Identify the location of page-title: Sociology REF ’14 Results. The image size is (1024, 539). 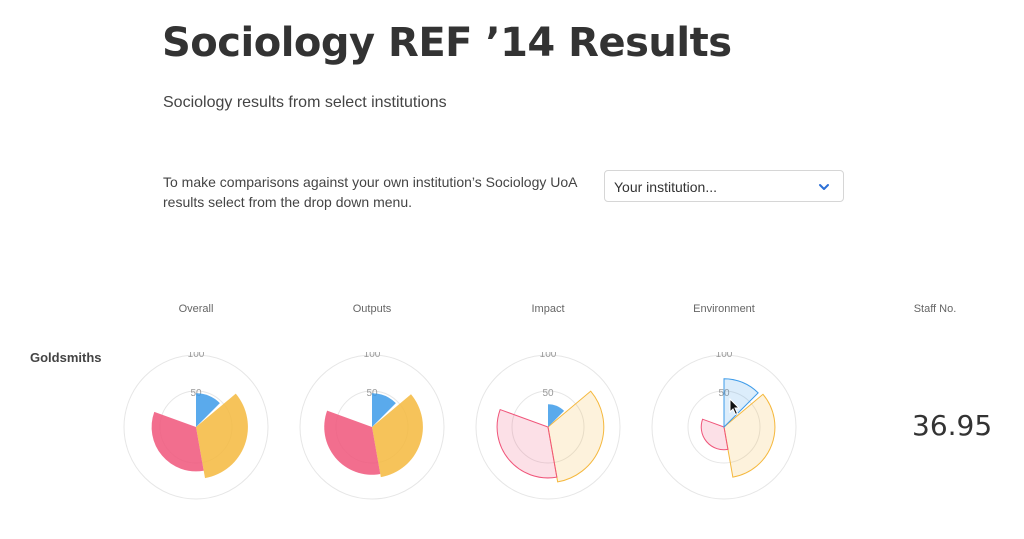
(447, 43).